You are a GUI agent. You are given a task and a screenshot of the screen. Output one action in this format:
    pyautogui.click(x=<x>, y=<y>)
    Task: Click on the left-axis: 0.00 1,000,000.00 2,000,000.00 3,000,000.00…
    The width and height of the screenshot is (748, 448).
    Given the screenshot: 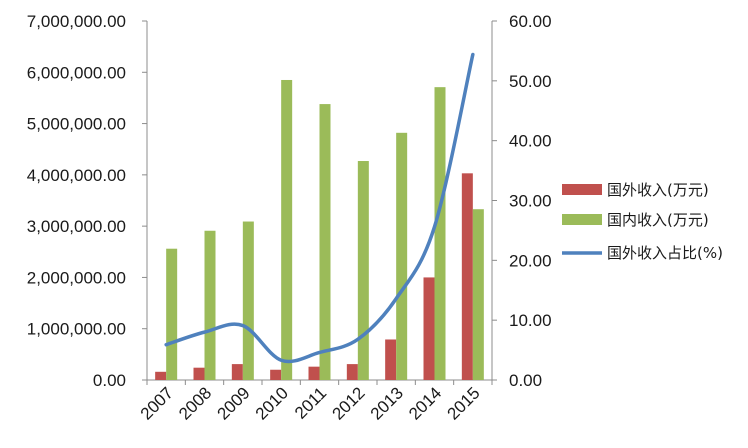 What is the action you would take?
    pyautogui.click(x=87, y=201)
    